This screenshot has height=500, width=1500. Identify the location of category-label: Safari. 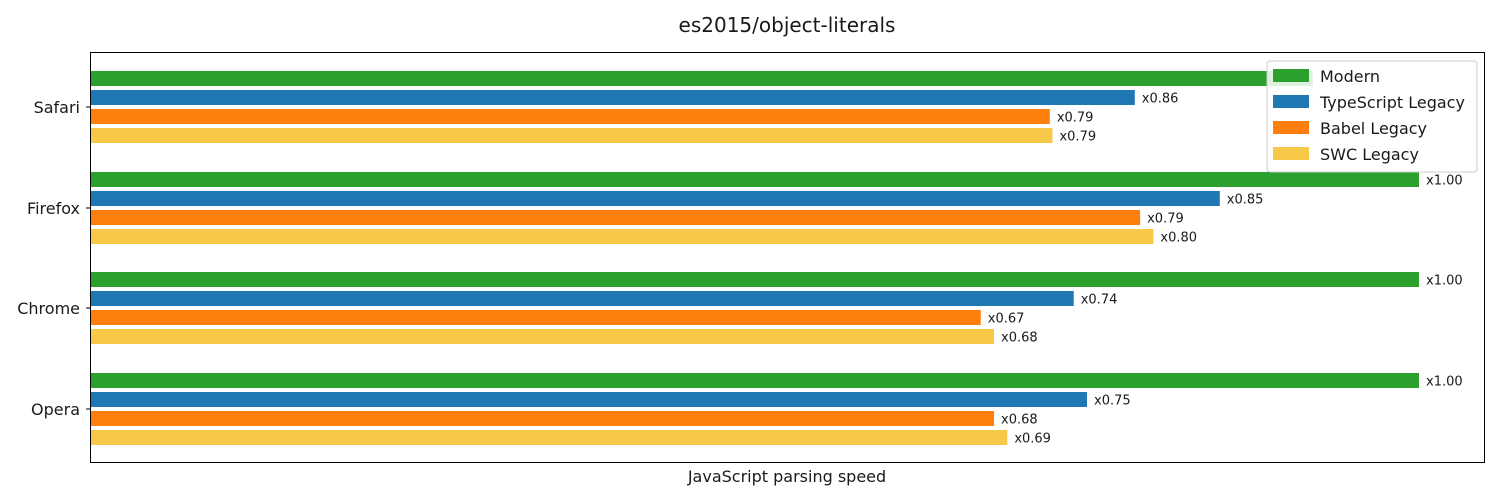
(57, 107).